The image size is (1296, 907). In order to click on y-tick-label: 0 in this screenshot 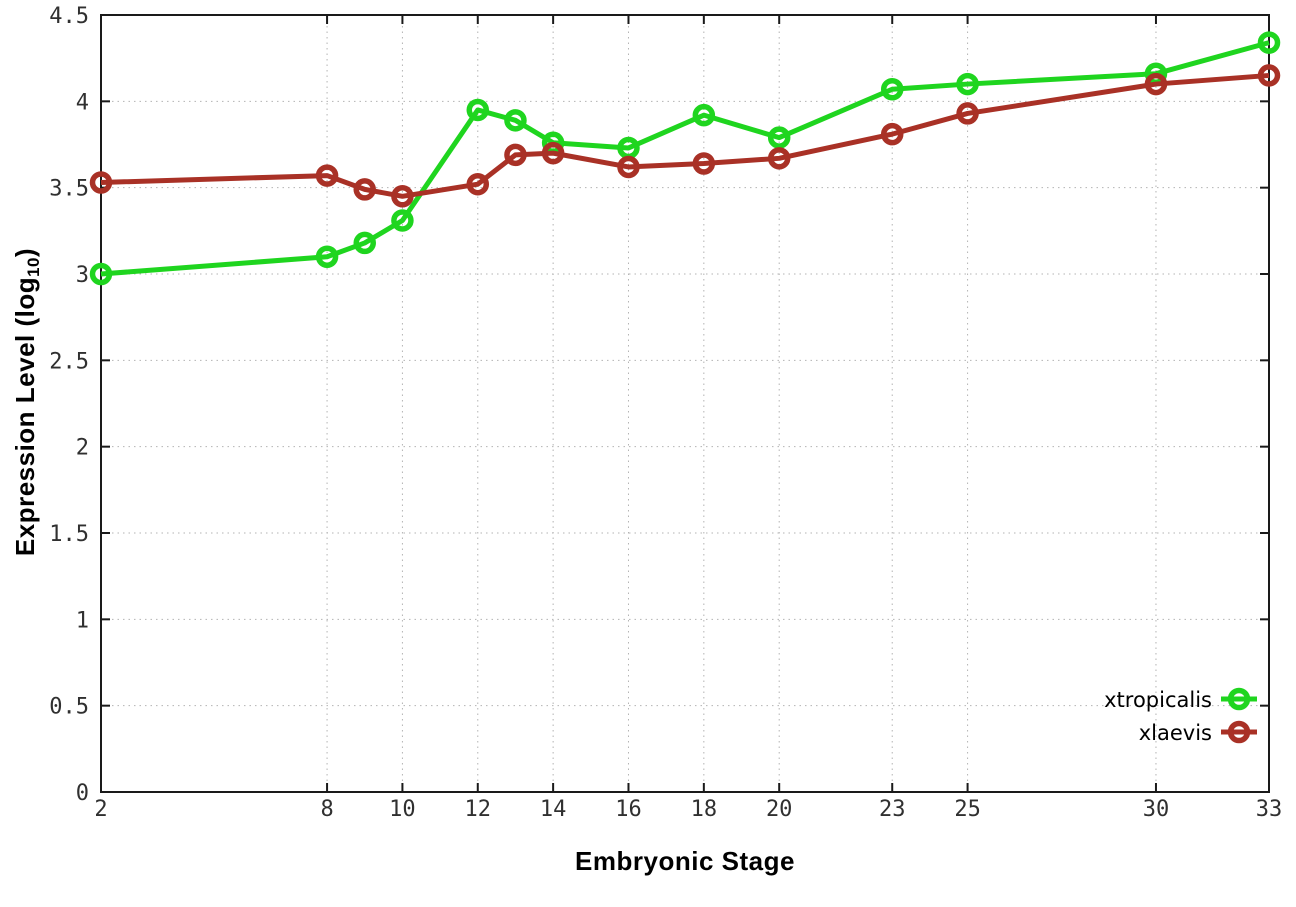, I will do `click(82, 793)`.